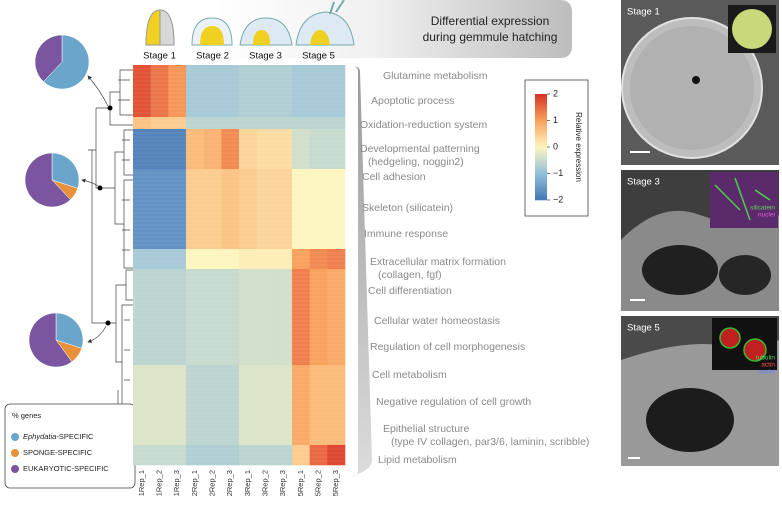 Image resolution: width=782 pixels, height=508 pixels. I want to click on node-dot, so click(100, 188).